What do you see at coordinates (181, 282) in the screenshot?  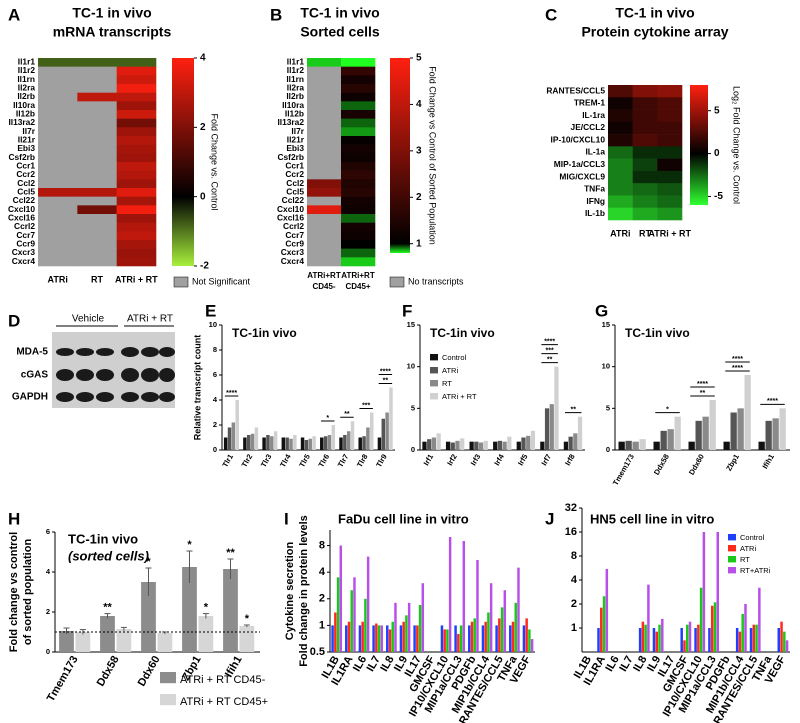 I see `null-swatch` at bounding box center [181, 282].